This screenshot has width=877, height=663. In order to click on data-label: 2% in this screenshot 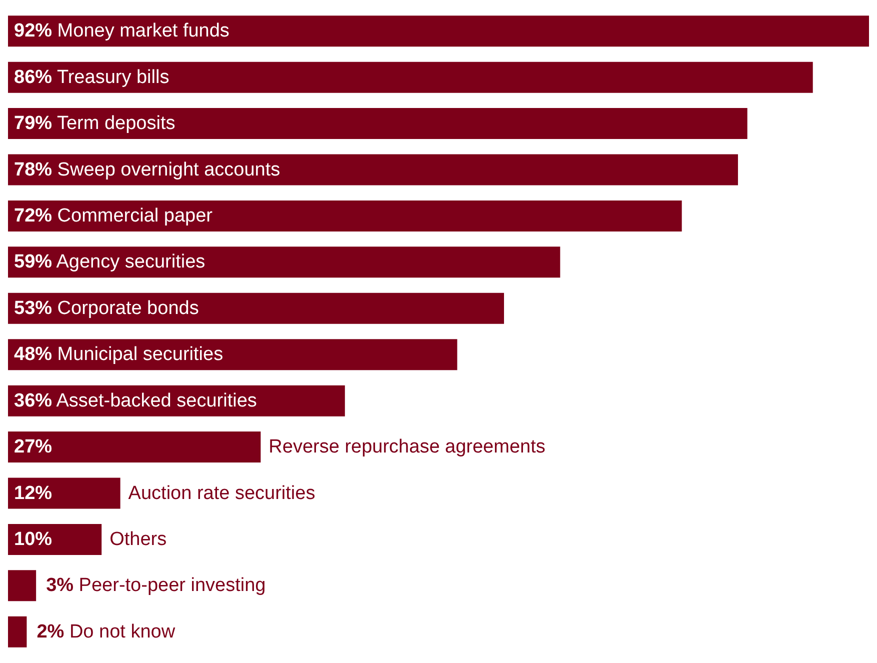, I will do `click(50, 631)`.